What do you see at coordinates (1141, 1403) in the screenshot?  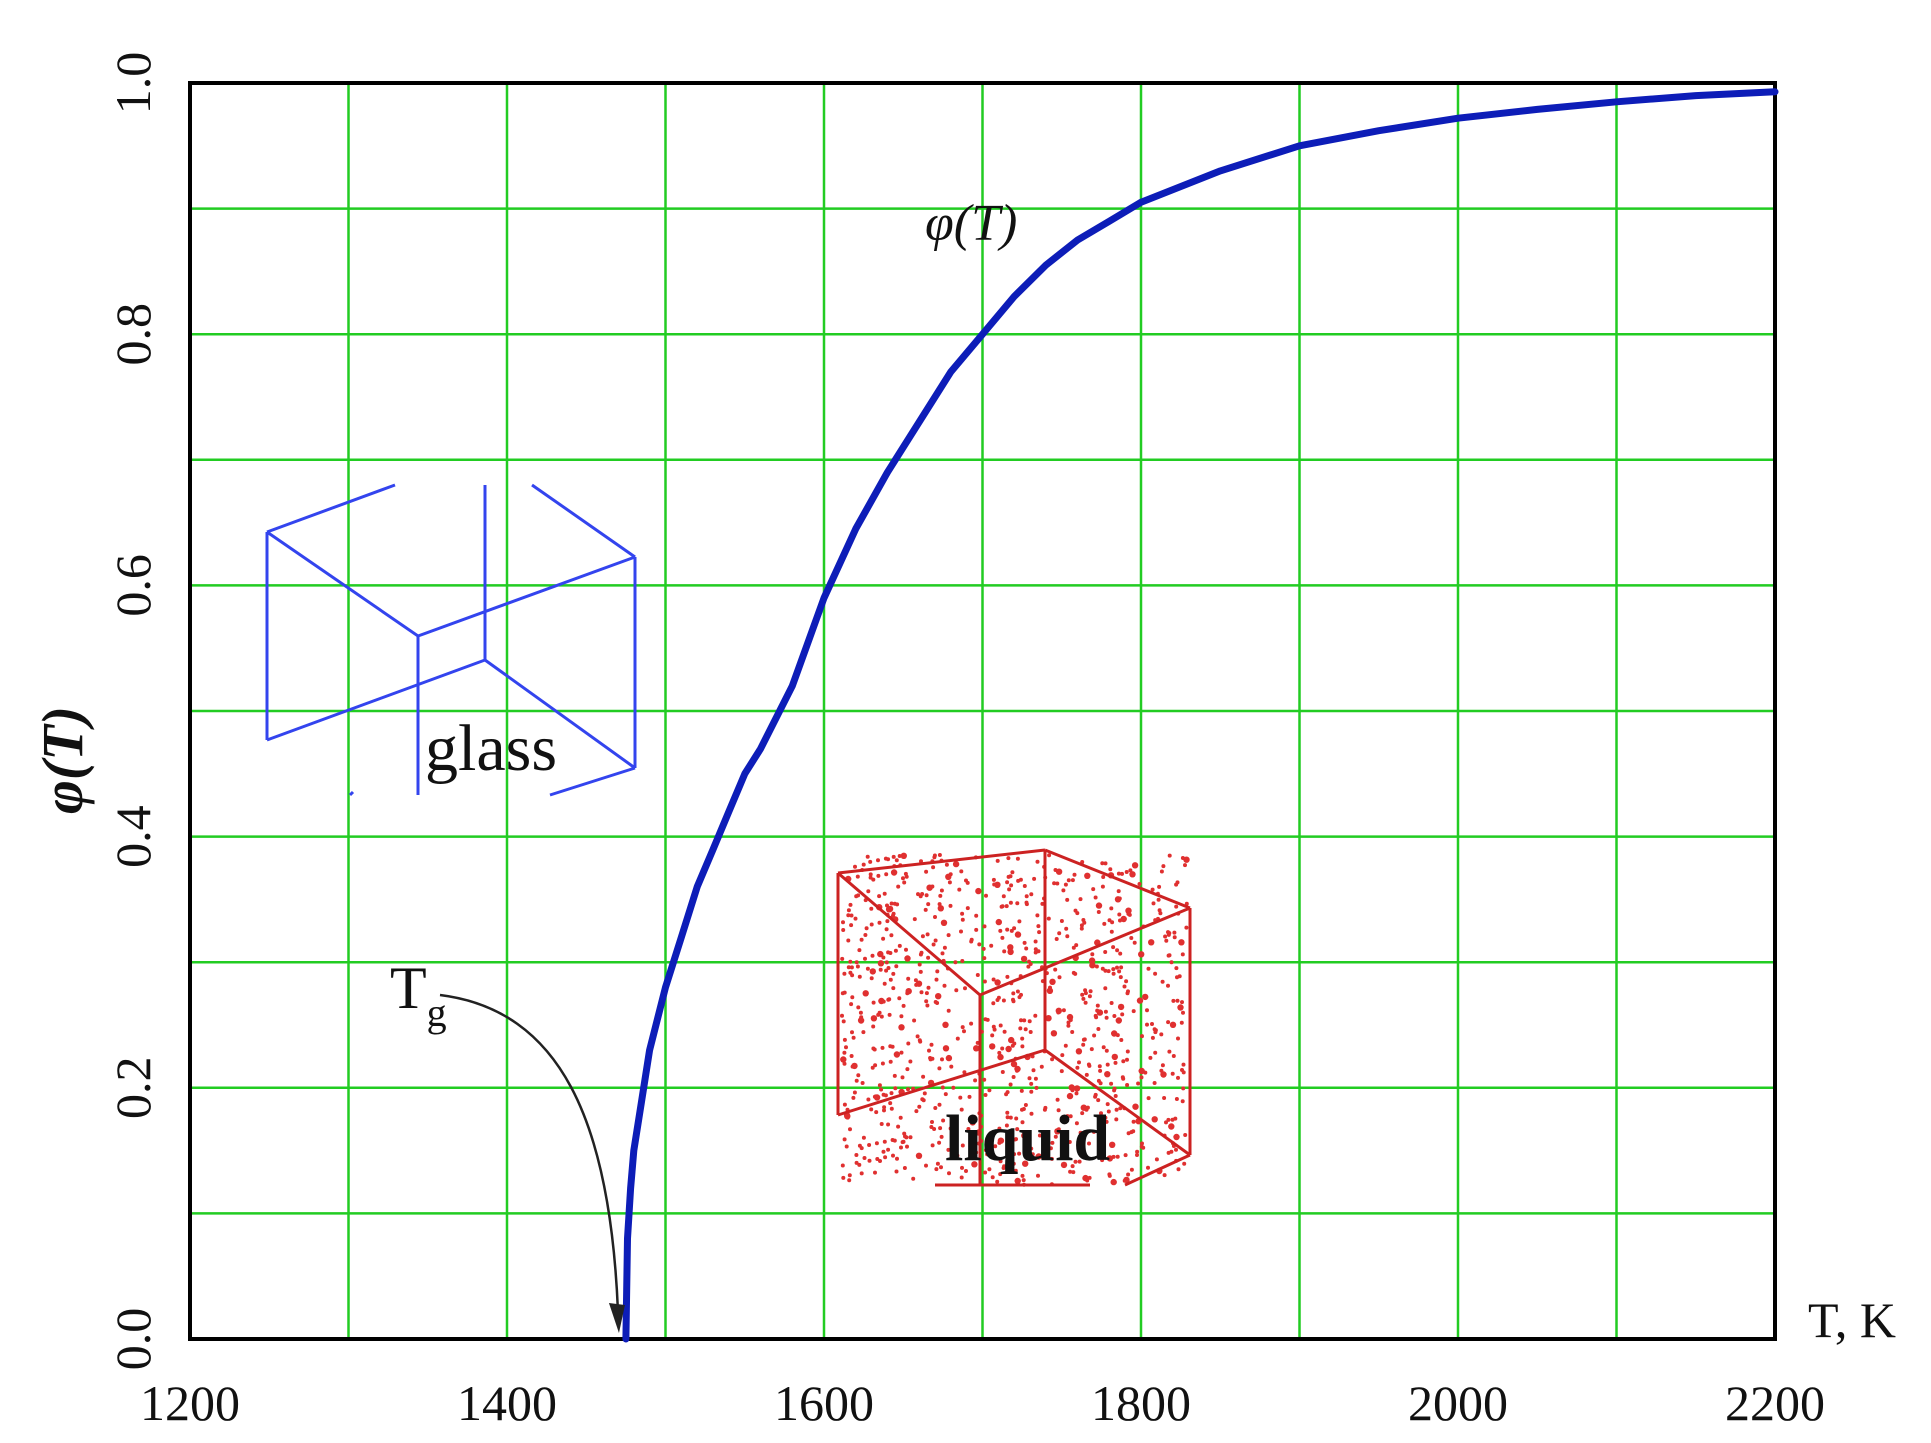 I see `x-tick-label: 1800` at bounding box center [1141, 1403].